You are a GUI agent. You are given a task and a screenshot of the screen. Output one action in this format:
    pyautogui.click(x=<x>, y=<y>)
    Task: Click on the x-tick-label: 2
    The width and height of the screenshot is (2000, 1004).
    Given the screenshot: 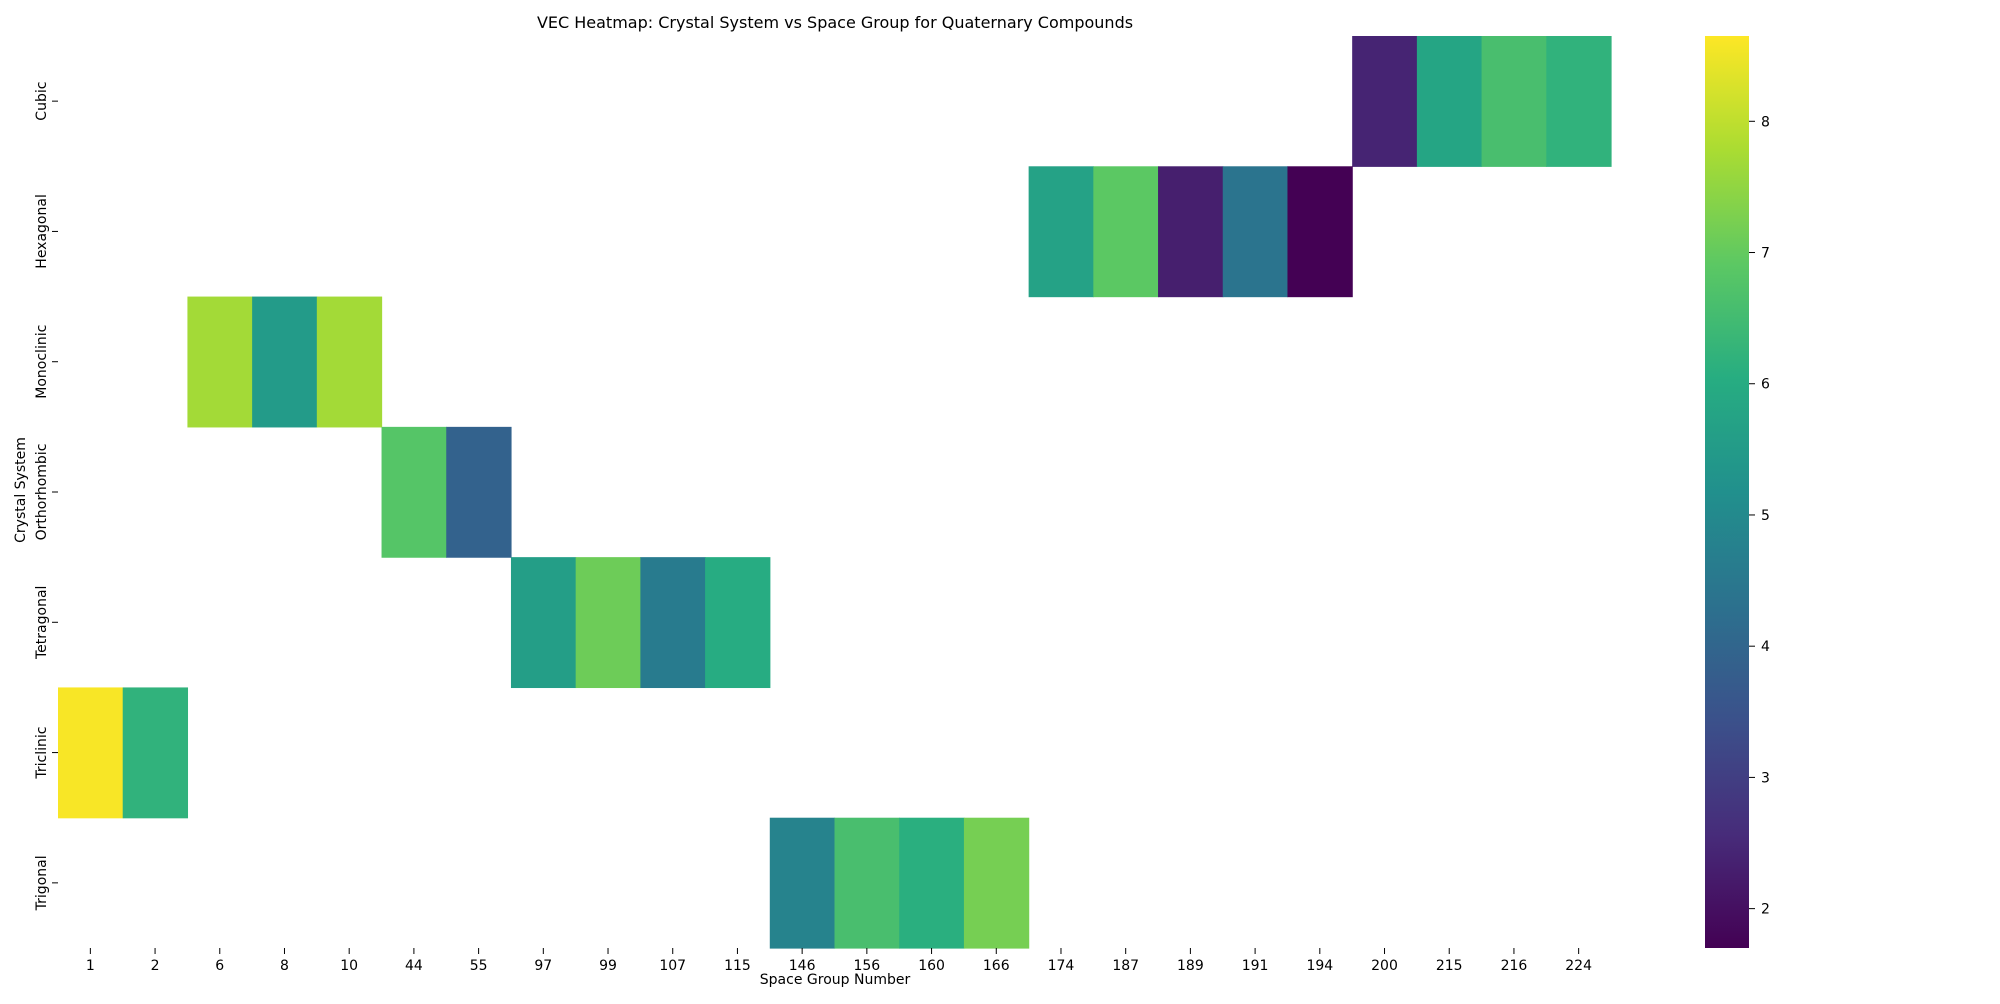 What is the action you would take?
    pyautogui.click(x=155, y=966)
    